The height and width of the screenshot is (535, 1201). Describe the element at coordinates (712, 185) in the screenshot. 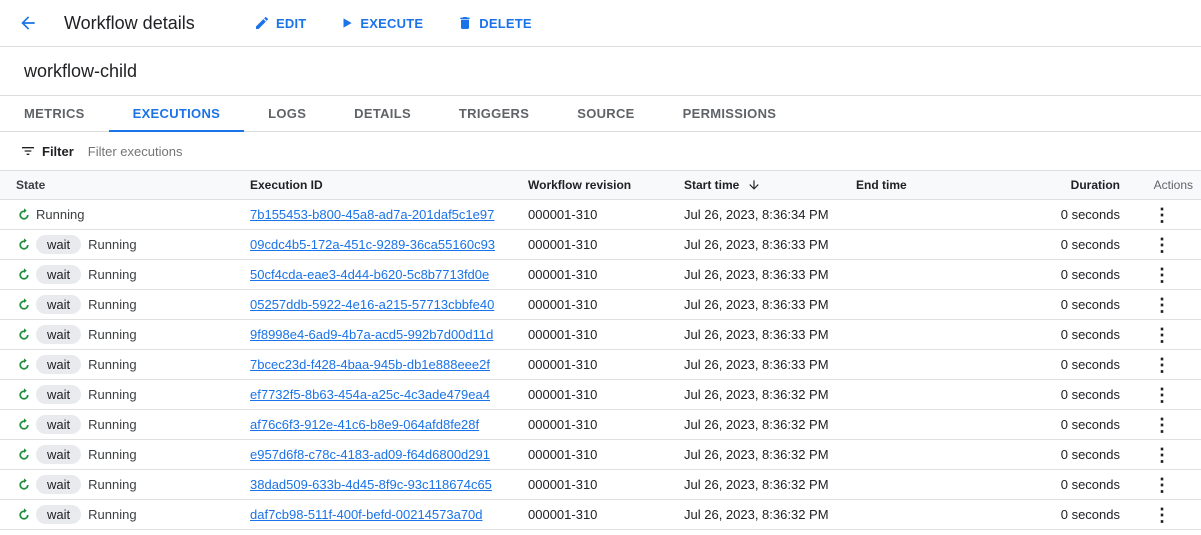

I see `start-time-label: Start time` at that location.